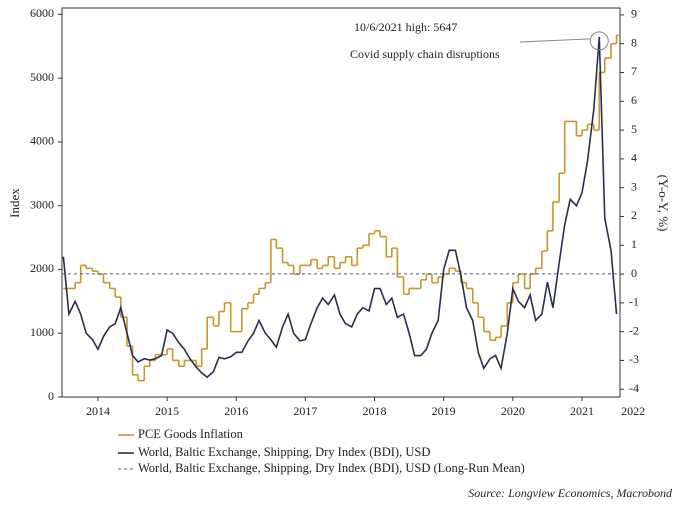  I want to click on y2-tick-label: 2, so click(634, 215).